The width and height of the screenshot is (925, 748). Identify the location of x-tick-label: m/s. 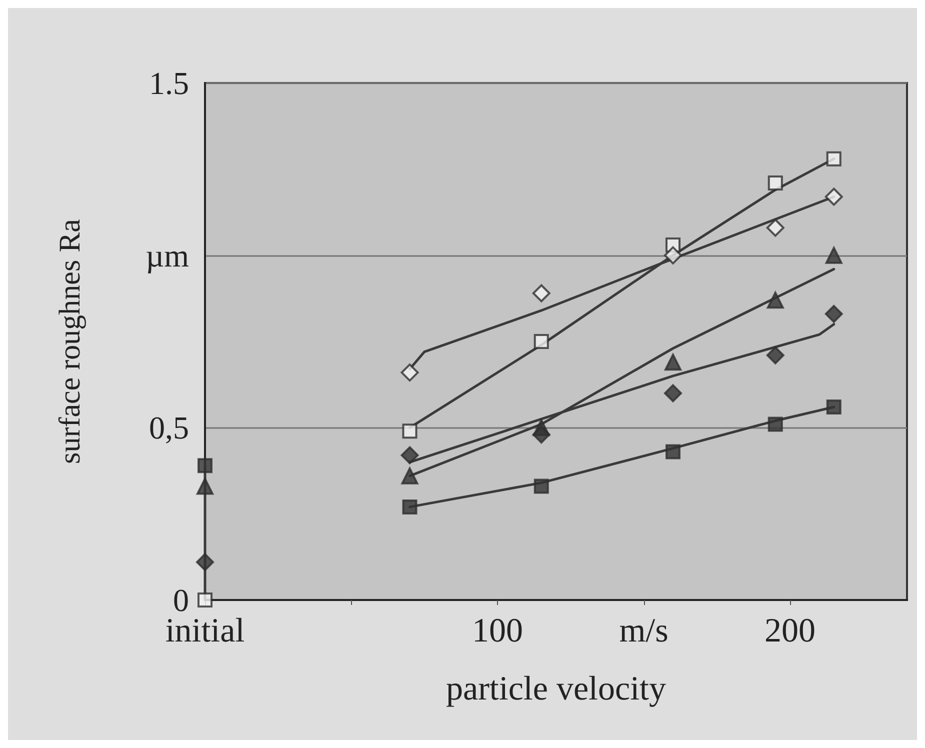
(643, 631).